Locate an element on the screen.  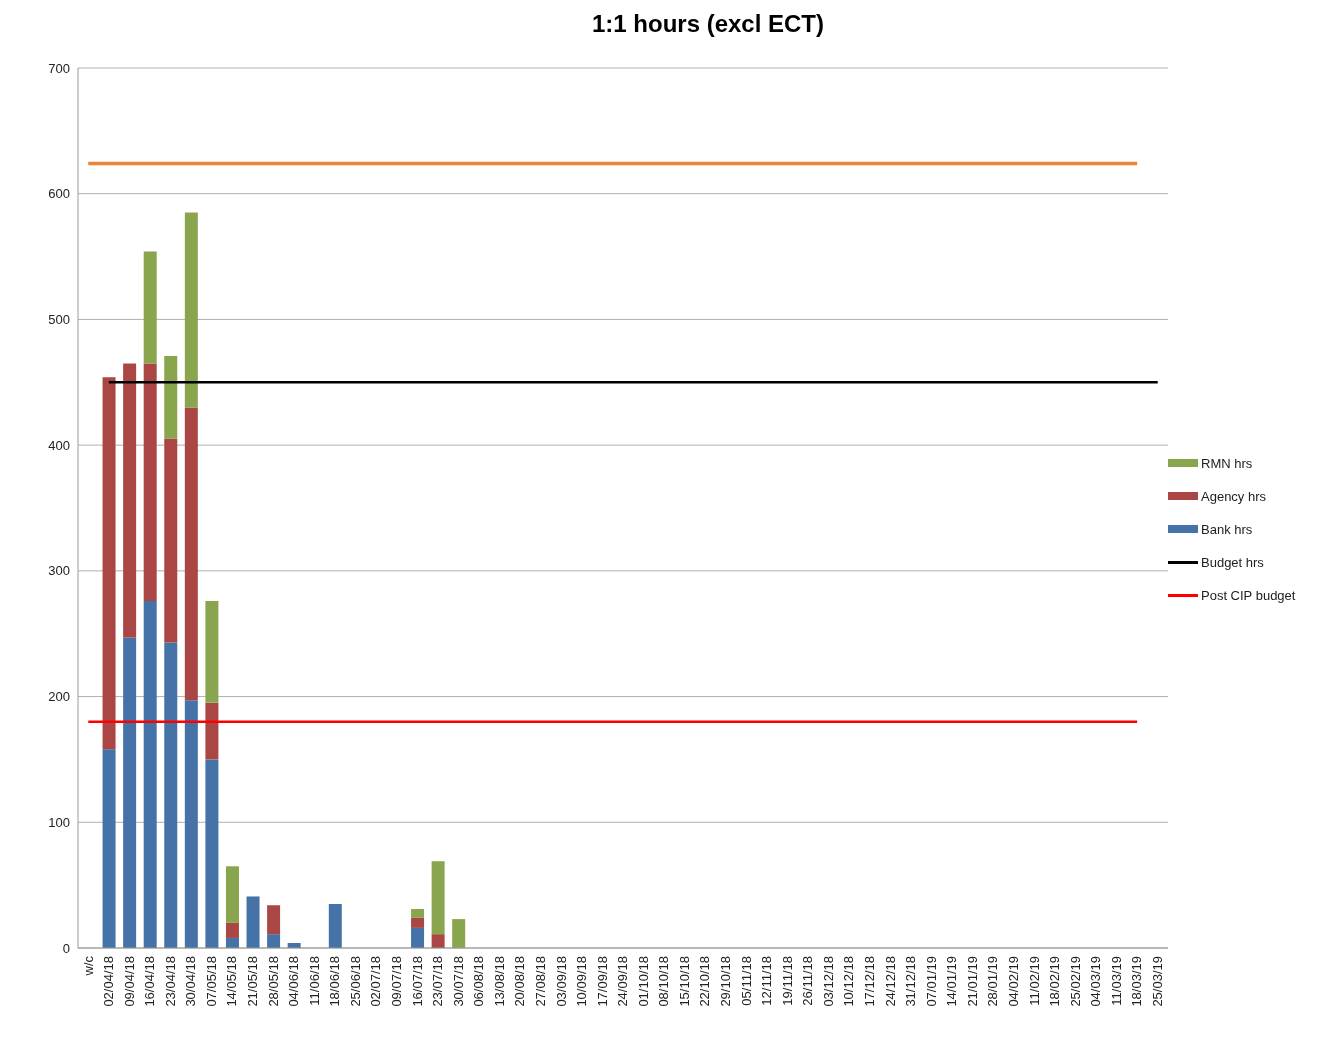
x-tick-label: 25/03/19 is located at coordinates (1157, 981).